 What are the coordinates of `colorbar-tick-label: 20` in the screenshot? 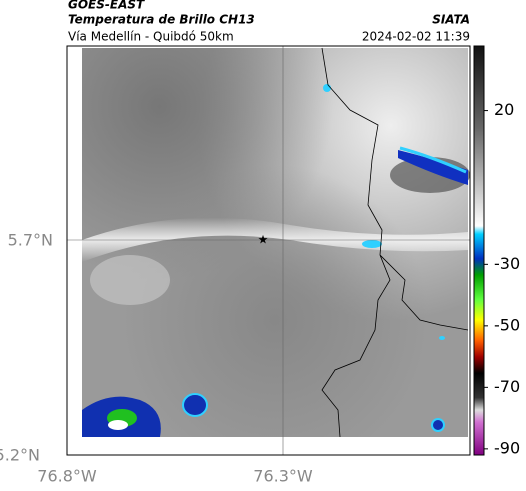 It's located at (504, 109).